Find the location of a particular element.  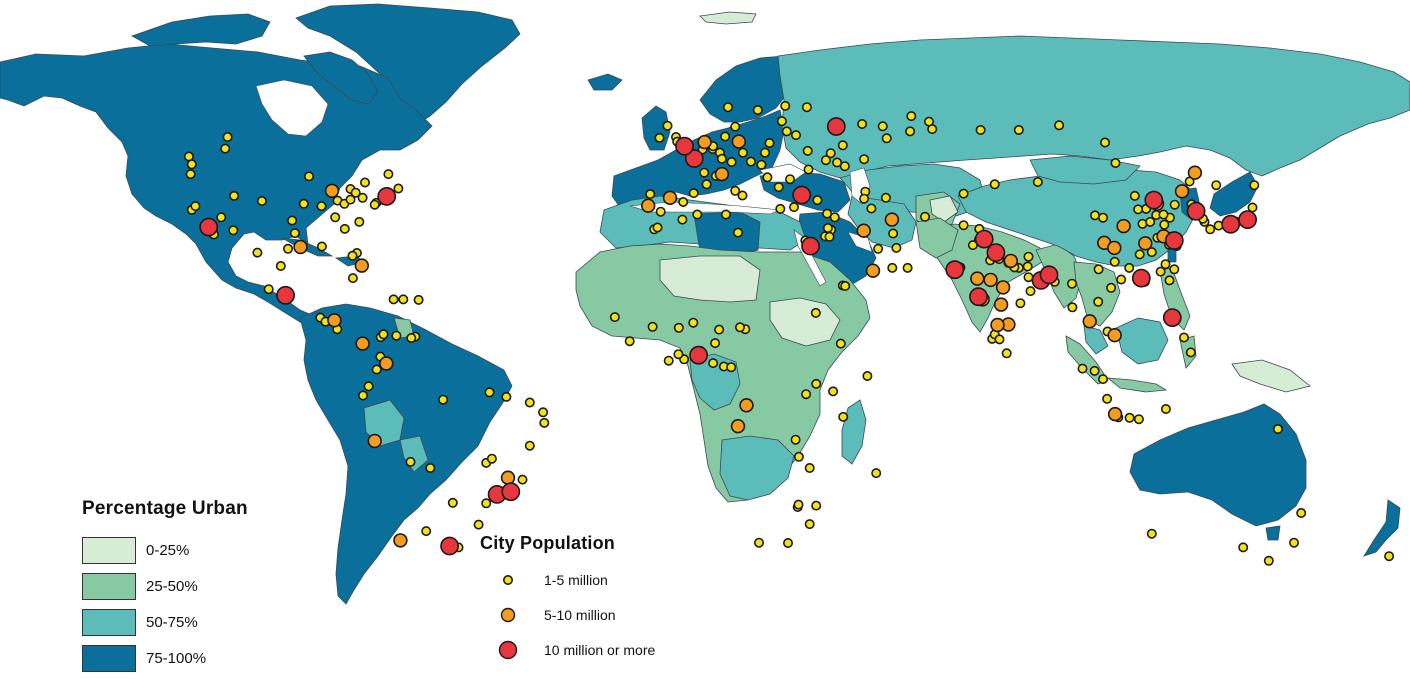

city-symbol-small is located at coordinates (508, 580).